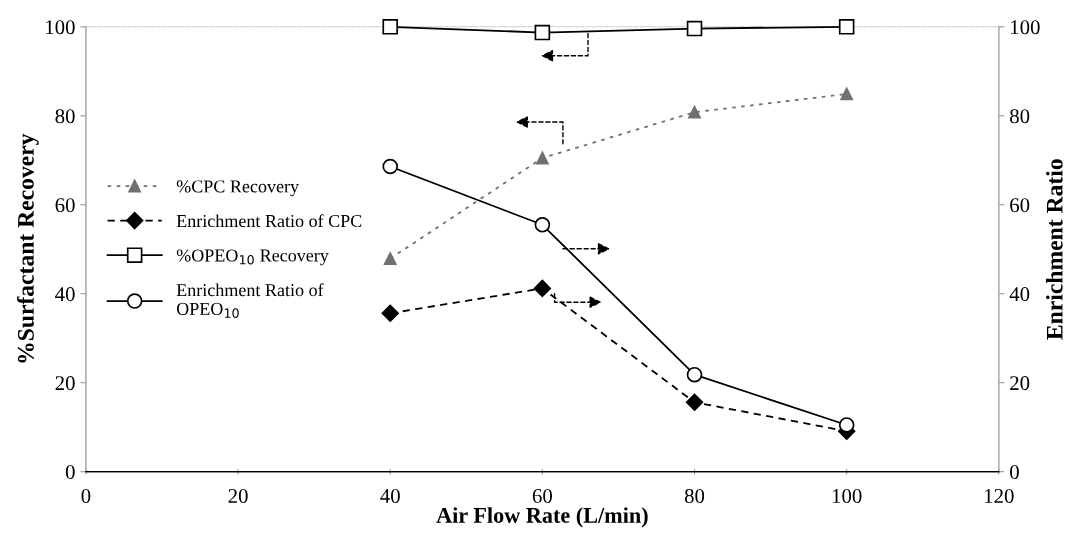  Describe the element at coordinates (250, 300) in the screenshot. I see `legend-label: Enrichment Ratio of OPEO$_{10}$` at that location.